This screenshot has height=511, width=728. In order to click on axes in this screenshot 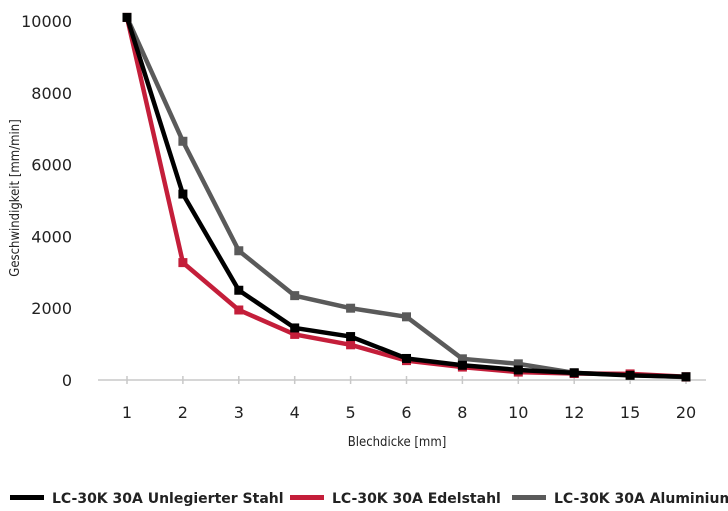, I will do `click(402, 380)`.